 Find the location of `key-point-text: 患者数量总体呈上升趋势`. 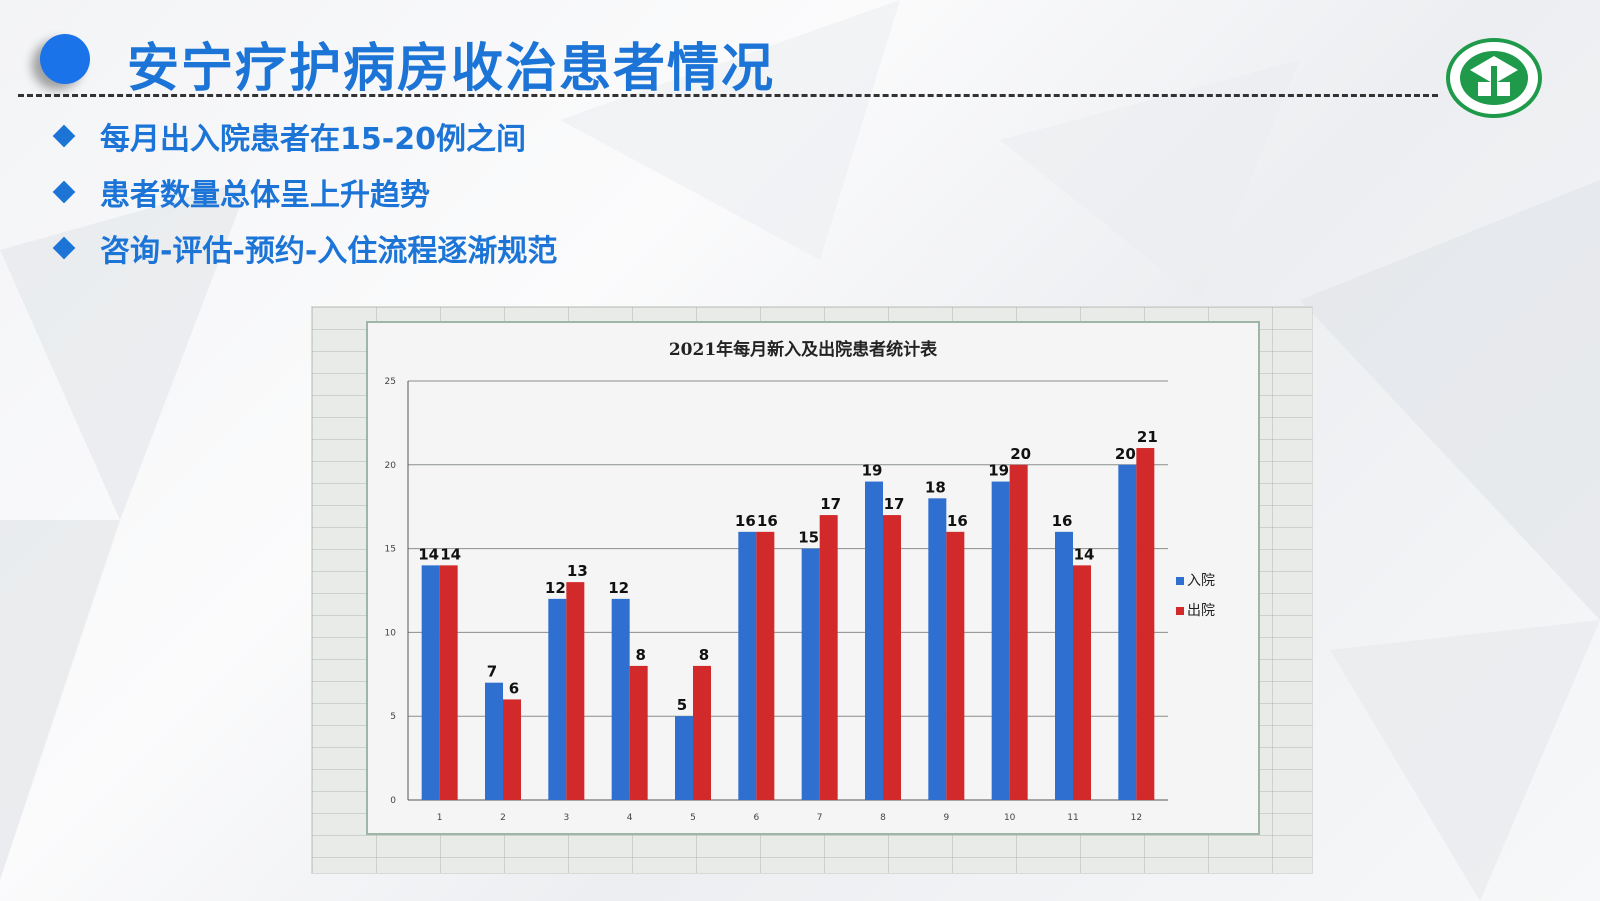

key-point-text: 患者数量总体呈上升趋势 is located at coordinates (265, 195).